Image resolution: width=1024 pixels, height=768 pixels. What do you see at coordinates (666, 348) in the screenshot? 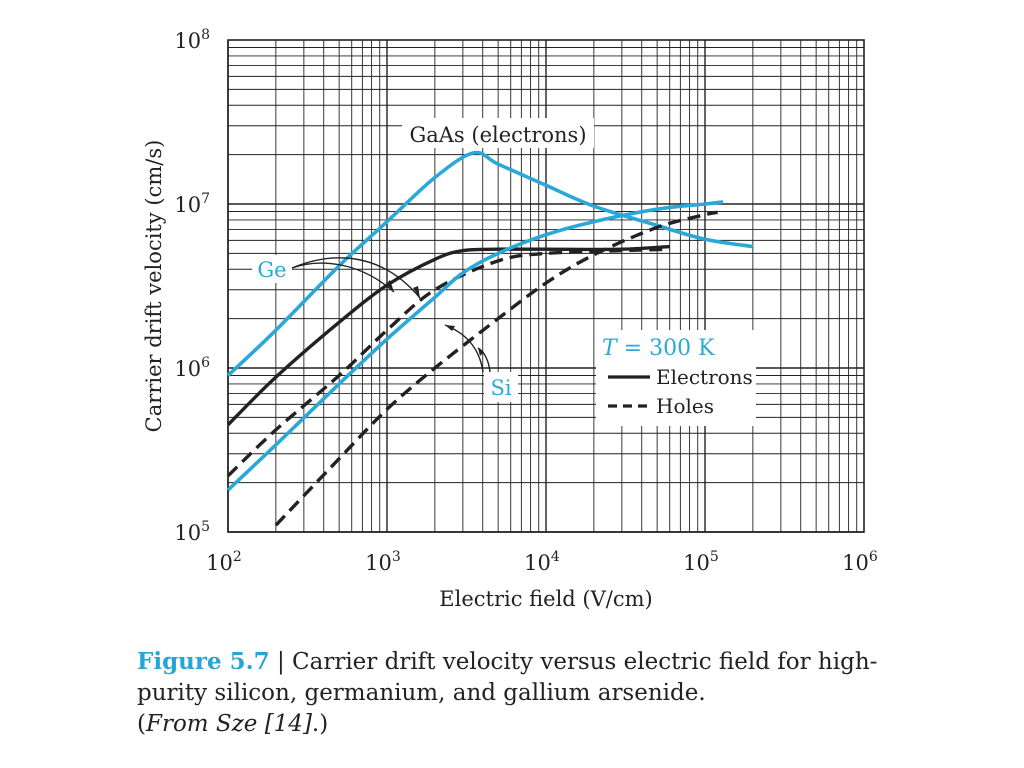
I see `legend-temperature-value: = 300 K` at bounding box center [666, 348].